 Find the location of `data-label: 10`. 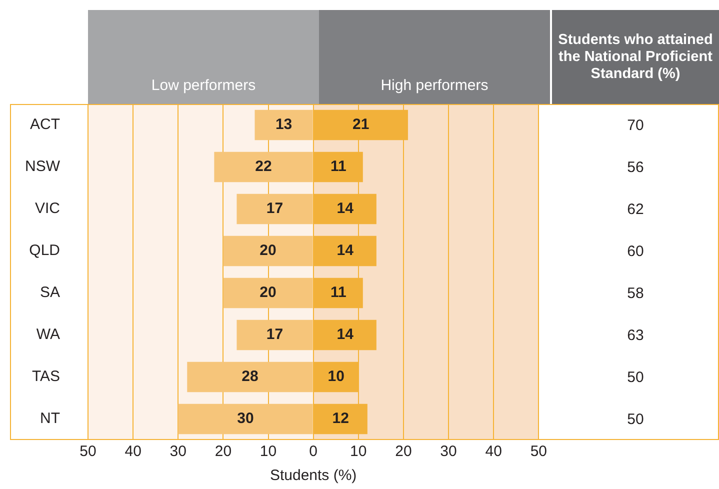

data-label: 10 is located at coordinates (336, 377).